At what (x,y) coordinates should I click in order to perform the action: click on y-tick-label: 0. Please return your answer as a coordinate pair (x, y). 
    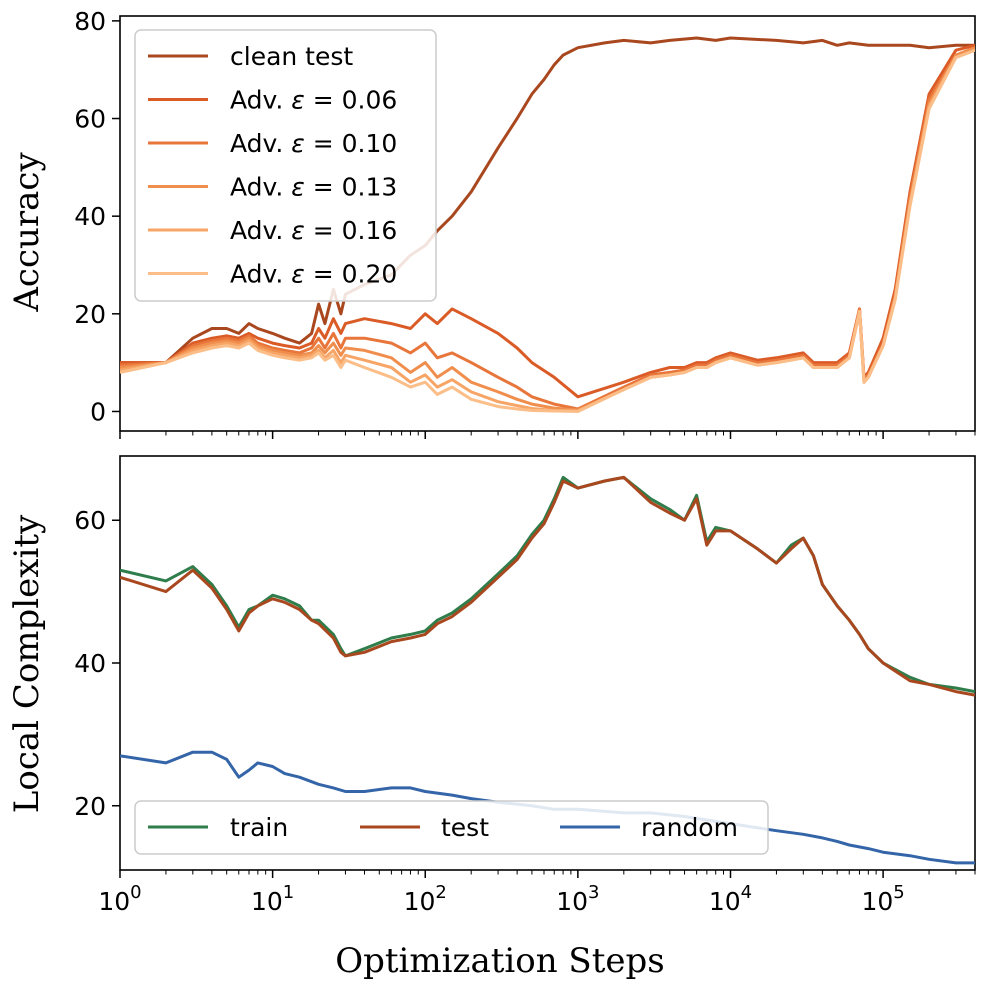
    Looking at the image, I should click on (98, 411).